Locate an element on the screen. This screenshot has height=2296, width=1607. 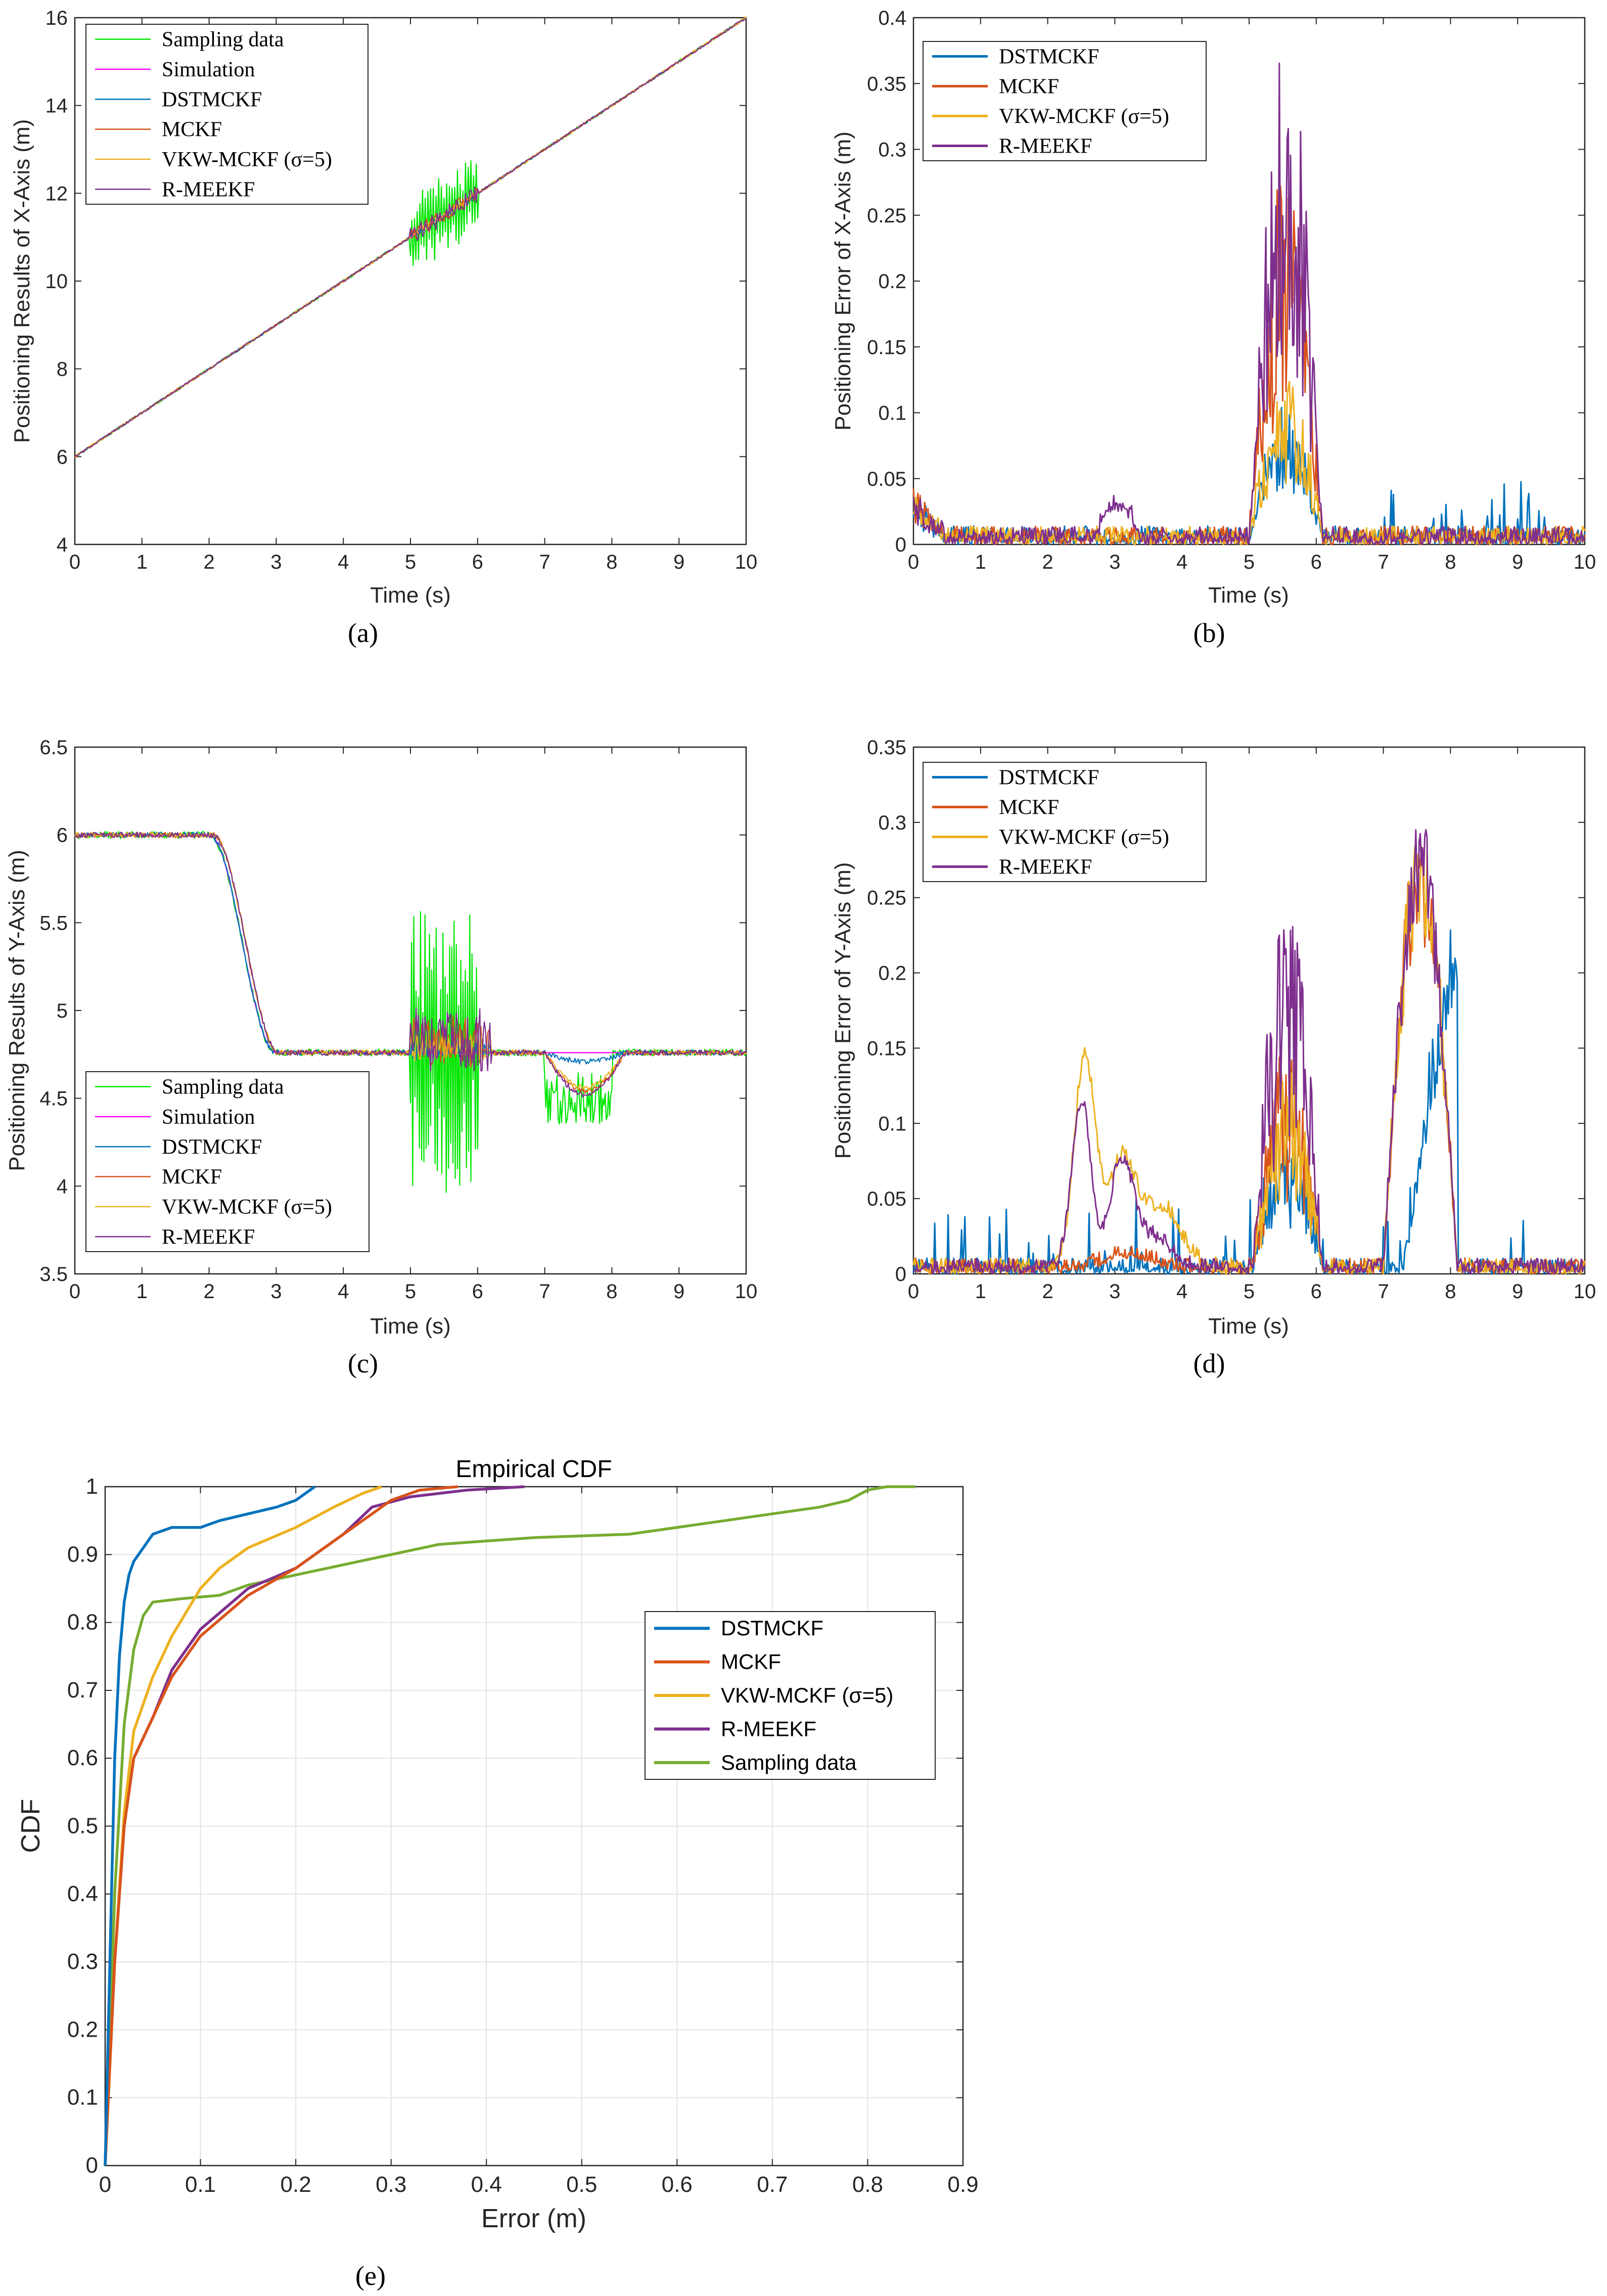
y-axis-label-b: Positioning Error of X-Axis (m) is located at coordinates (843, 281).